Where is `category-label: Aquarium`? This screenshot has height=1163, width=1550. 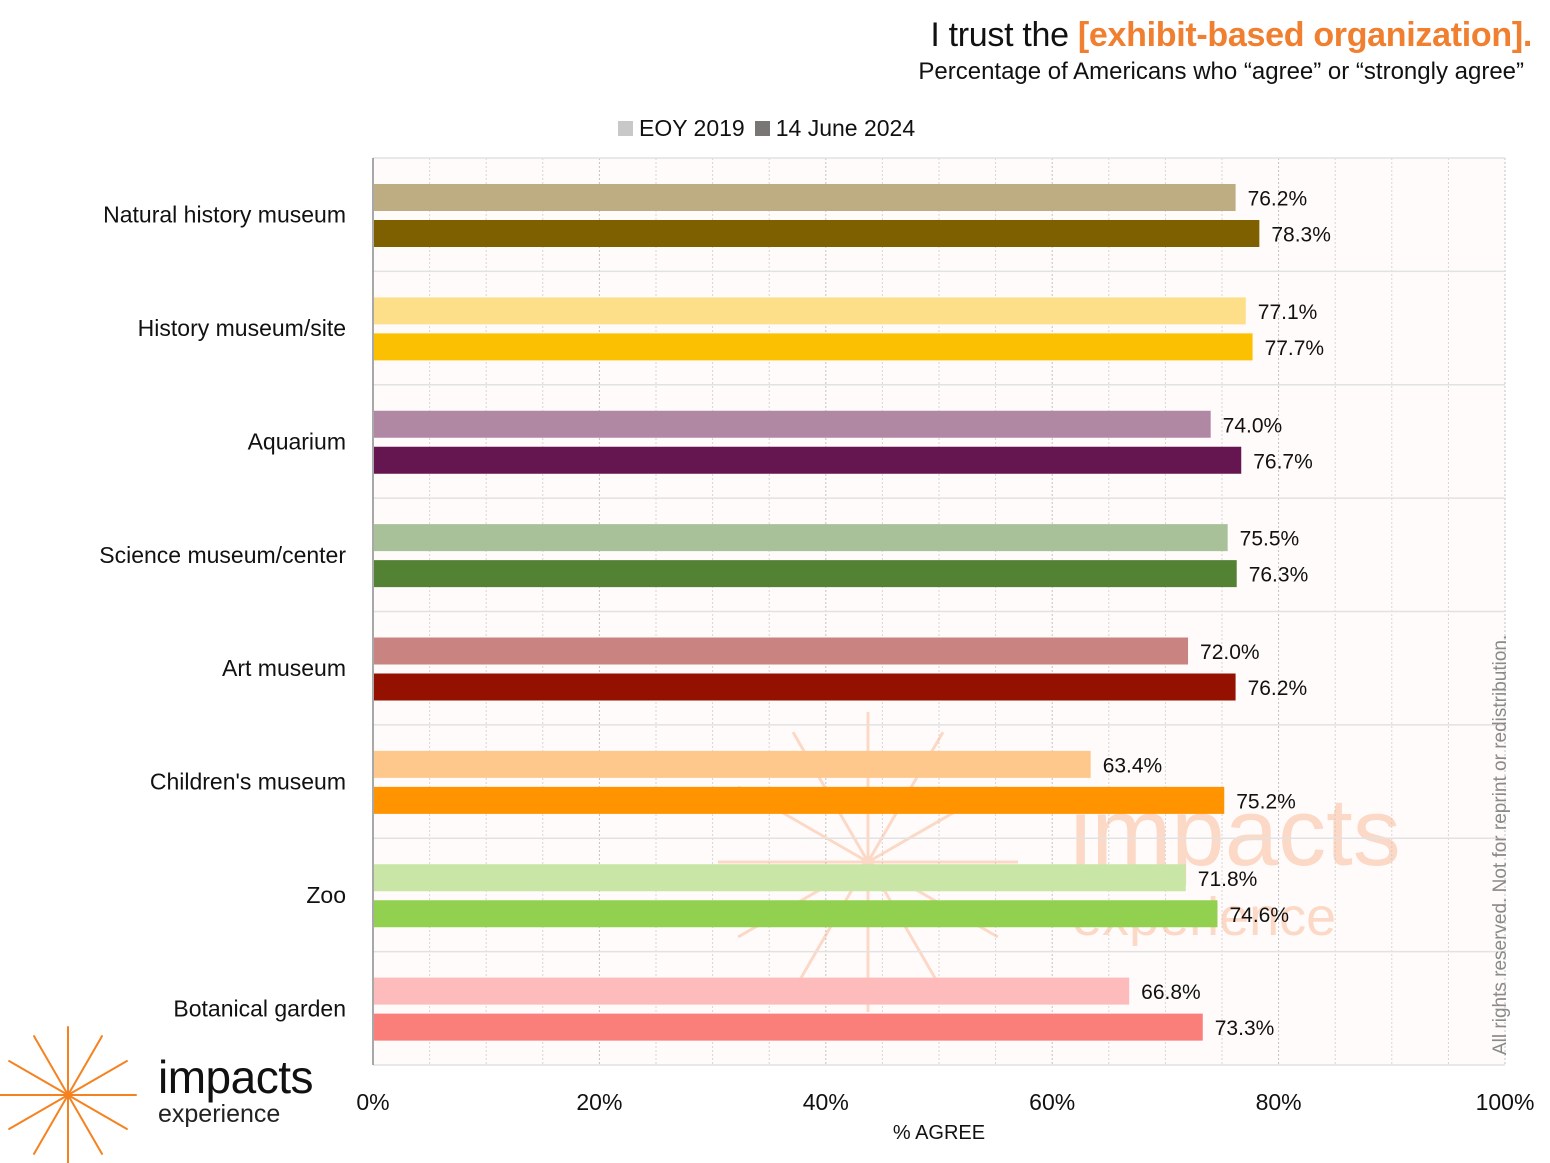
category-label: Aquarium is located at coordinates (297, 441).